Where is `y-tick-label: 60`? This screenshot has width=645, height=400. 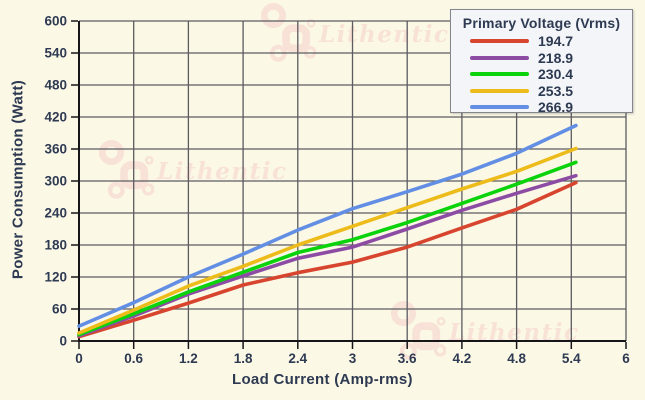 y-tick-label: 60 is located at coordinates (59, 309).